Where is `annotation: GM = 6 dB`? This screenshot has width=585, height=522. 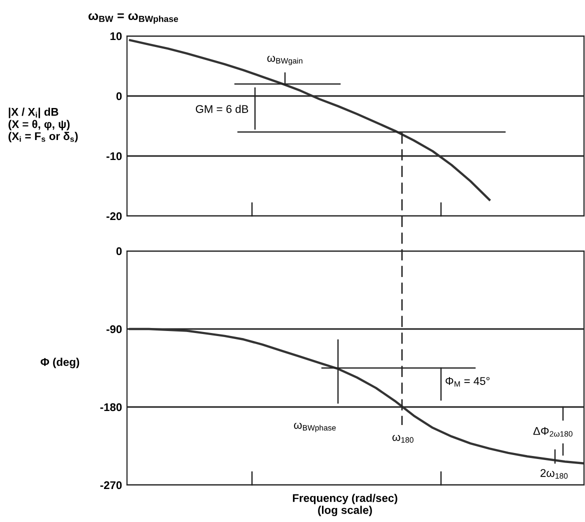
annotation: GM = 6 dB is located at coordinates (222, 108).